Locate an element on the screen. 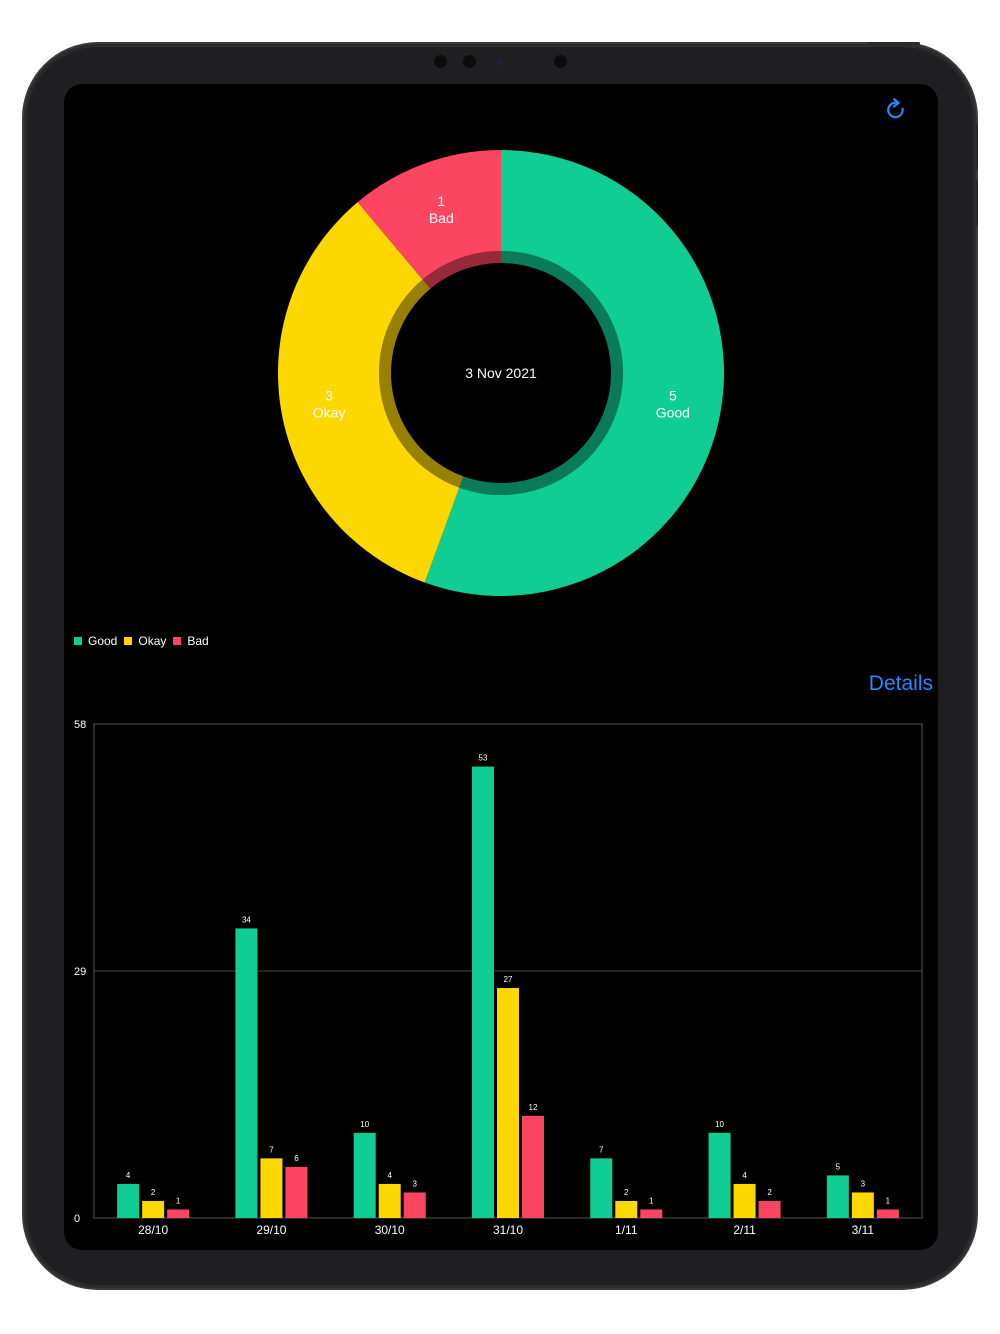  donut-slice-okay is located at coordinates (369, 392).